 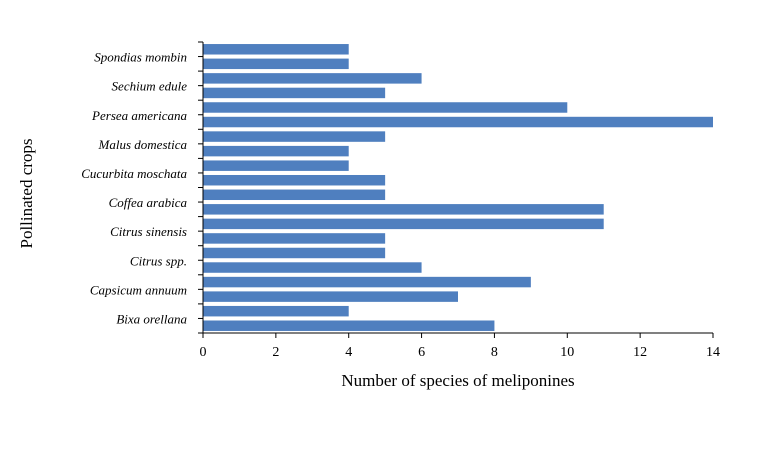 What do you see at coordinates (494, 352) in the screenshot?
I see `x-tick-label: 8` at bounding box center [494, 352].